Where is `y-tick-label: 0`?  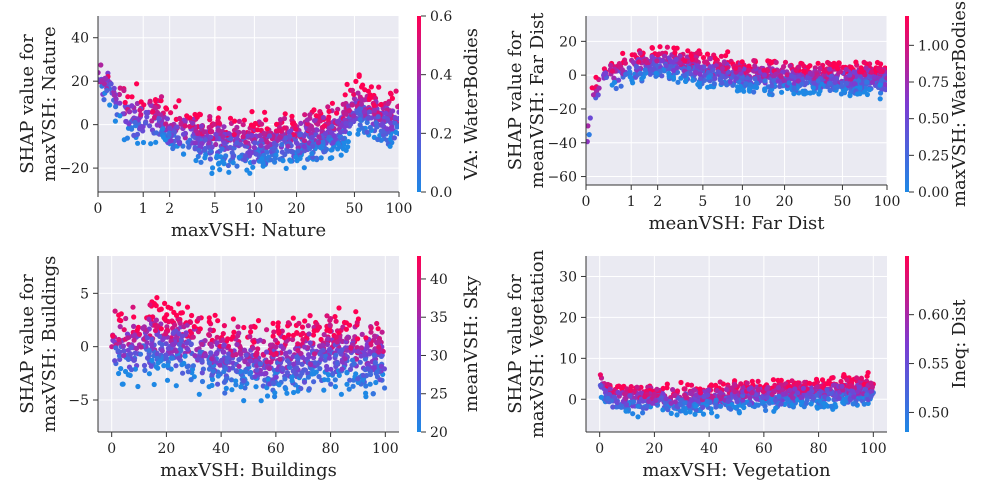
y-tick-label: 0 is located at coordinates (572, 400).